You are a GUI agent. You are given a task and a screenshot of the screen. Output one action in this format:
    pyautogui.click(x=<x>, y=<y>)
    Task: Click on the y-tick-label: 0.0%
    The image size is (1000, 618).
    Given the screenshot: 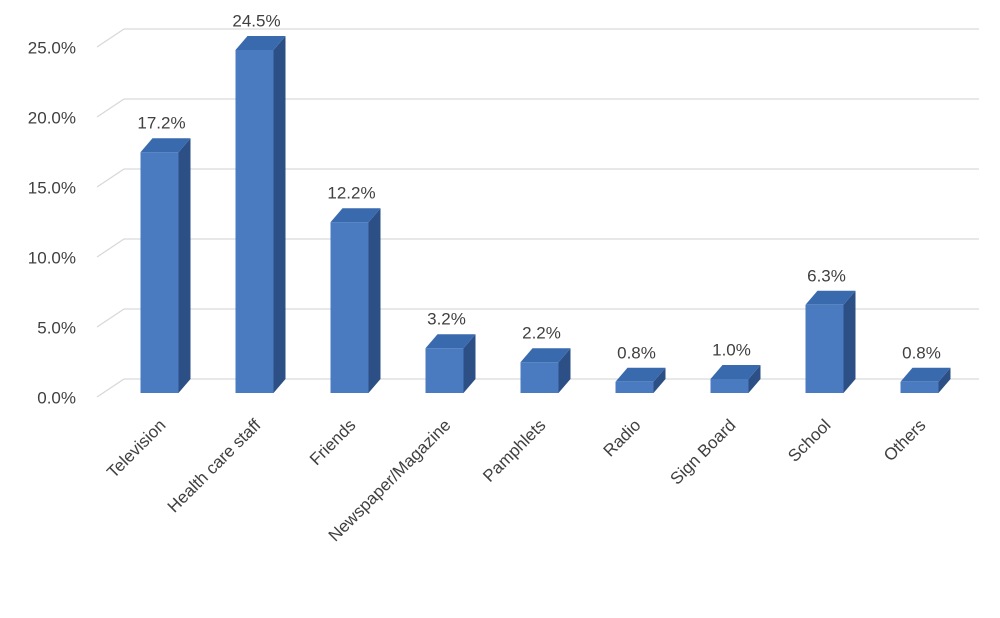 What is the action you would take?
    pyautogui.click(x=56, y=397)
    